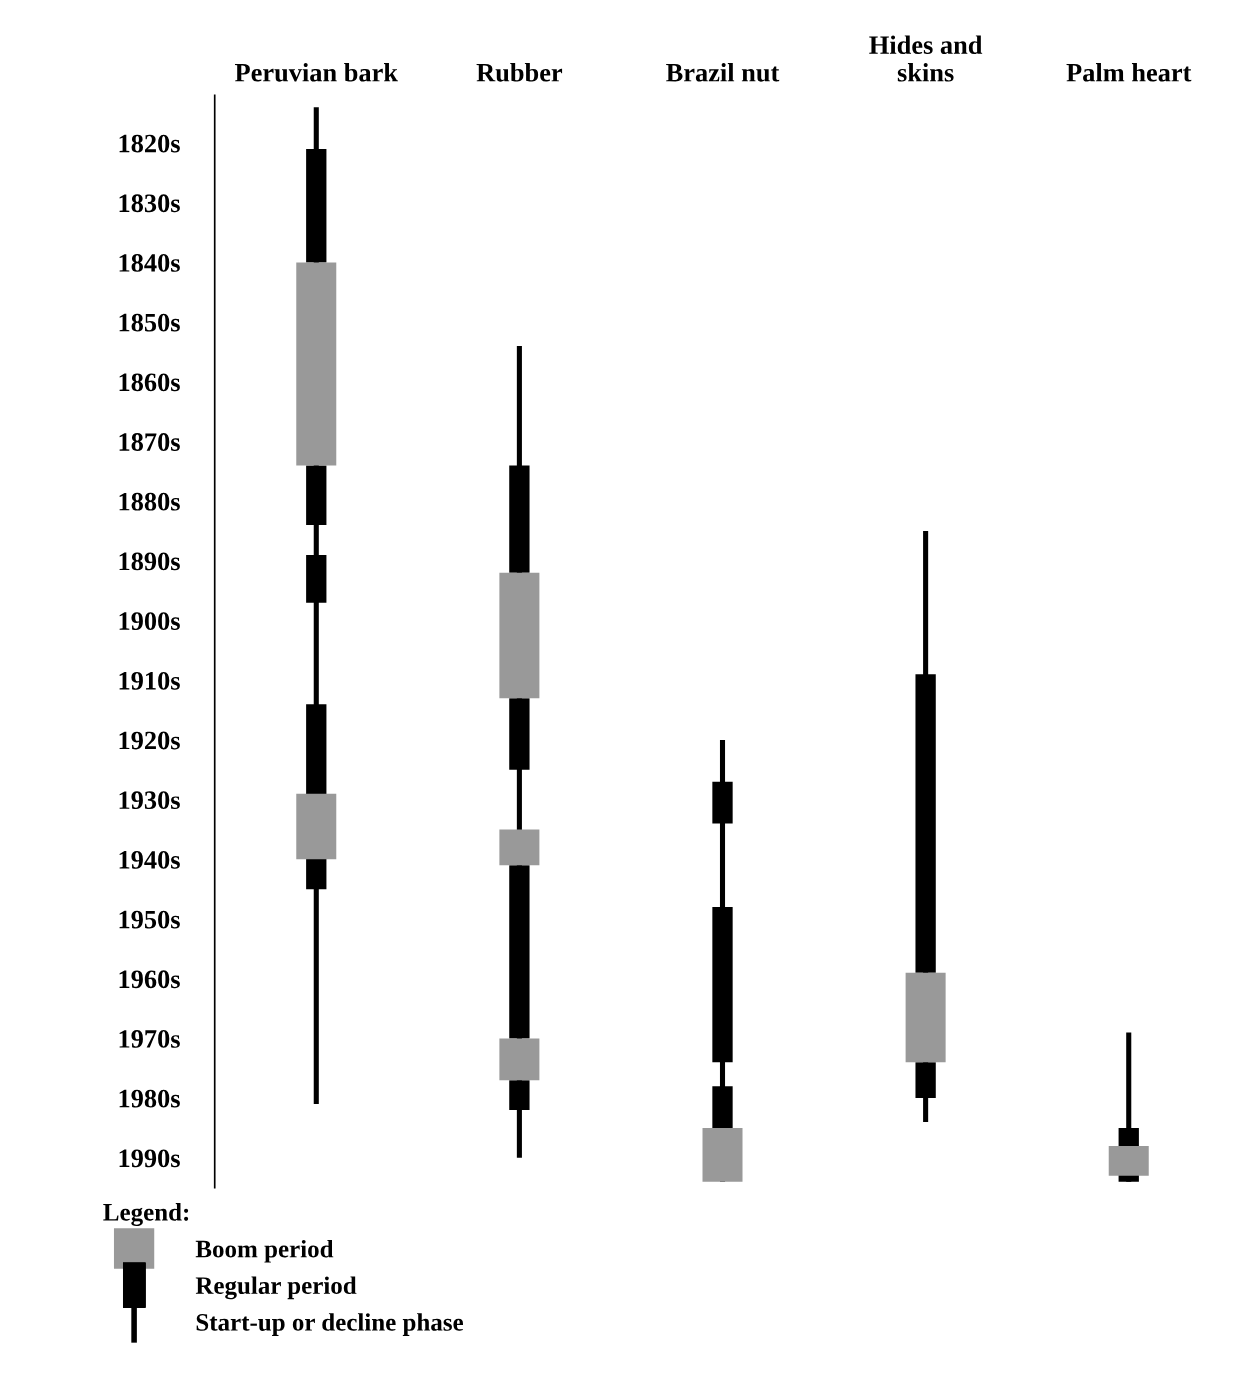  I want to click on x-tick-label: Palm heart, so click(1129, 72).